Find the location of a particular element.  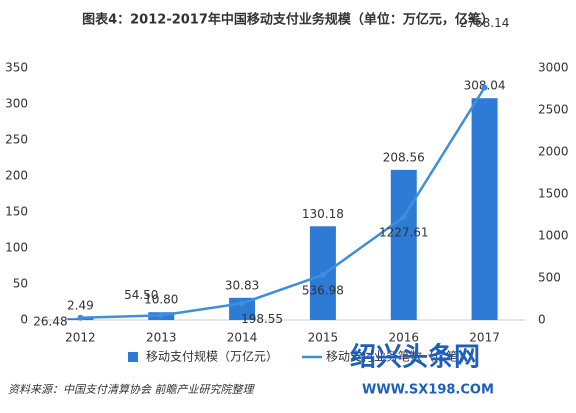

y-tick-label: 300 is located at coordinates (16, 104).